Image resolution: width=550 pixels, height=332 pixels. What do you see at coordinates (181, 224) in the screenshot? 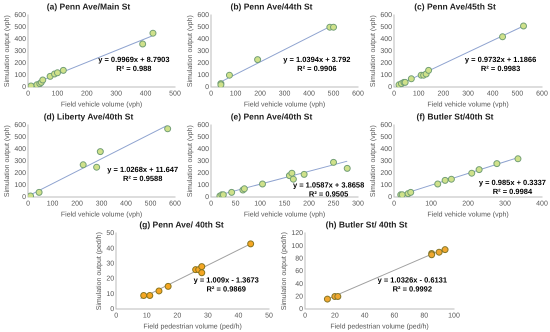
I see `chart-title: (g) Penn Ave/ 40th St` at bounding box center [181, 224].